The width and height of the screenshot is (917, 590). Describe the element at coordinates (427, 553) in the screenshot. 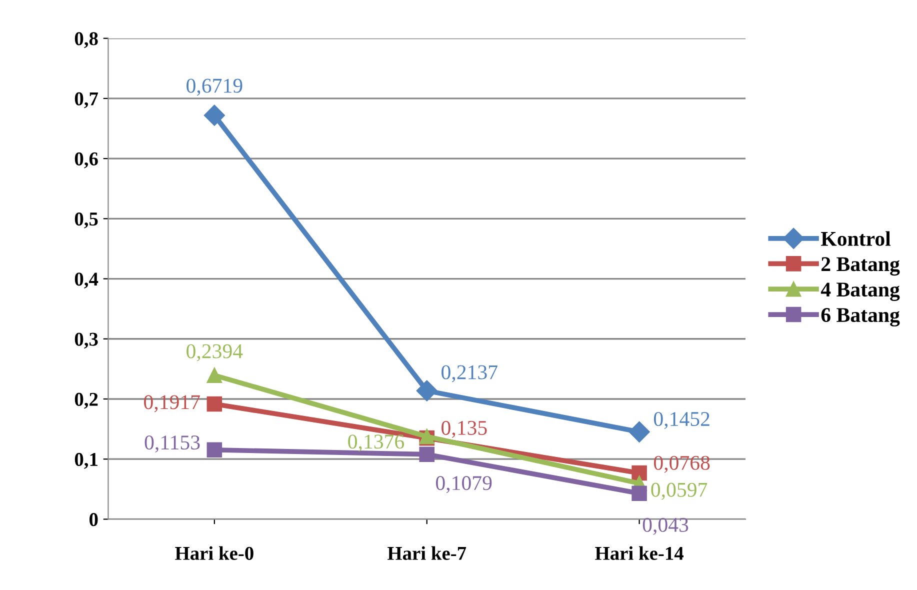

I see `x-tick-label: Hari ke-7` at that location.